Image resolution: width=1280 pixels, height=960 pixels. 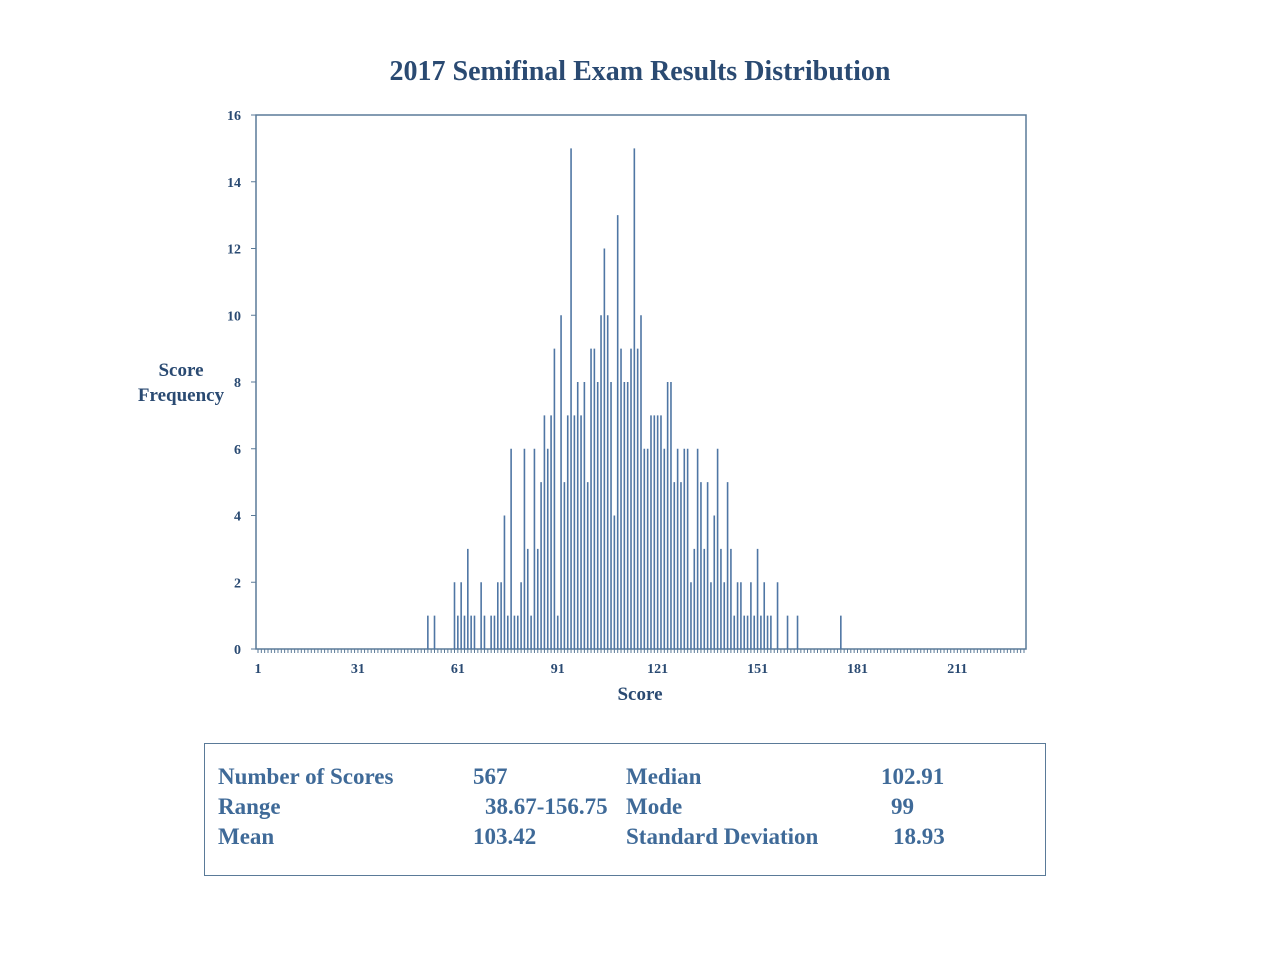 I want to click on x-tick-label: 211, so click(x=957, y=669).